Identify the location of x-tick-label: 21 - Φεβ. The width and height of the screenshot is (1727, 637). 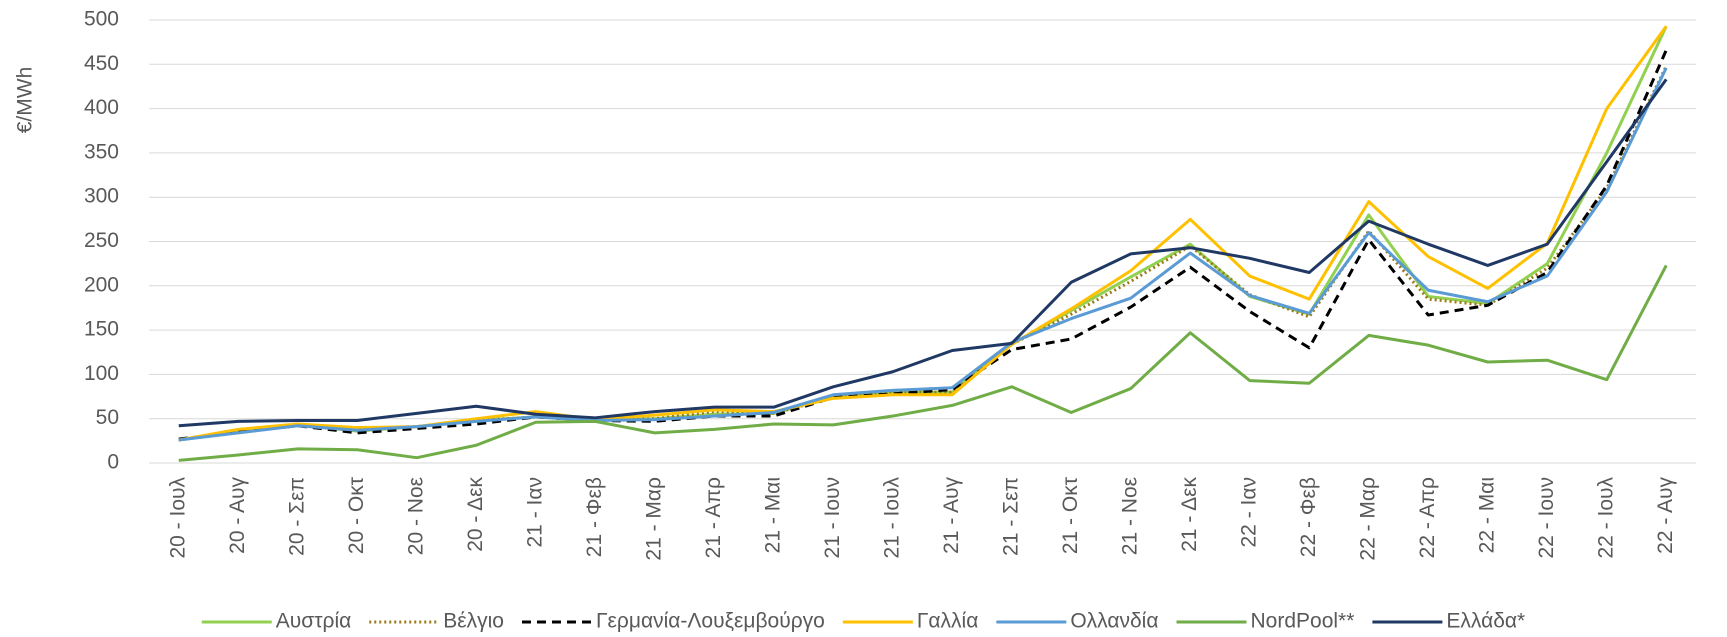
(594, 517).